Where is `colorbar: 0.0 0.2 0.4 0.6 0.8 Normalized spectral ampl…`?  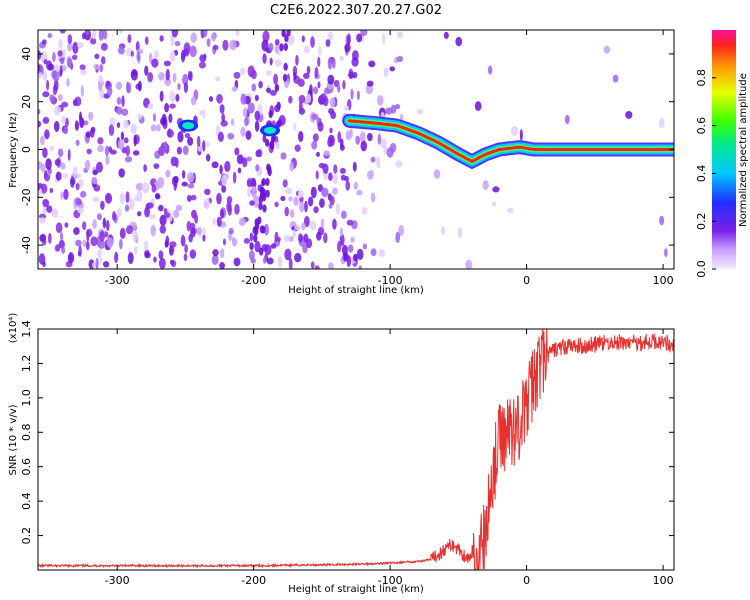
colorbar: 0.0 0.2 0.4 0.6 0.8 Normalized spectral ampl… is located at coordinates (722, 154).